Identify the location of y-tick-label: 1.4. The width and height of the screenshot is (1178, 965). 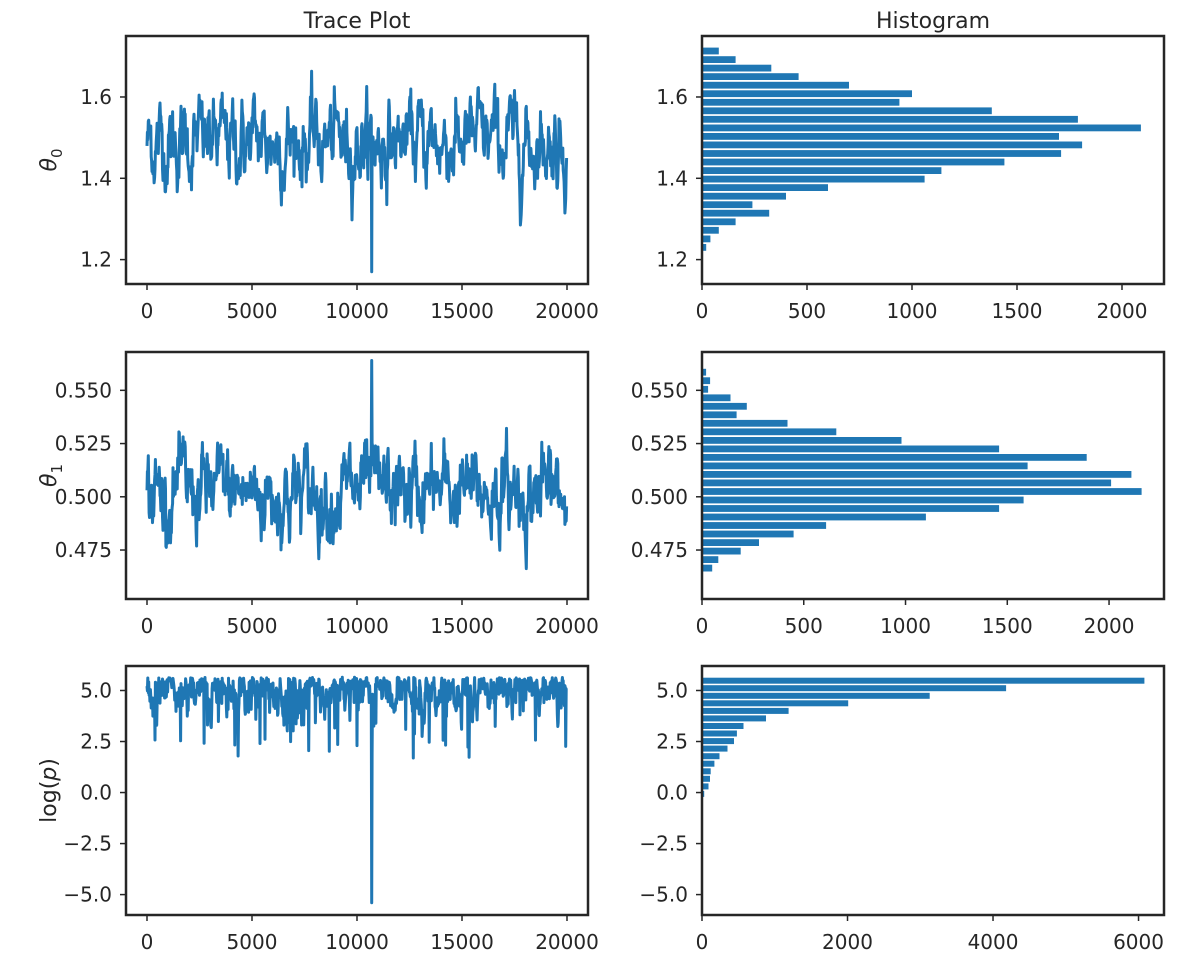
(672, 178).